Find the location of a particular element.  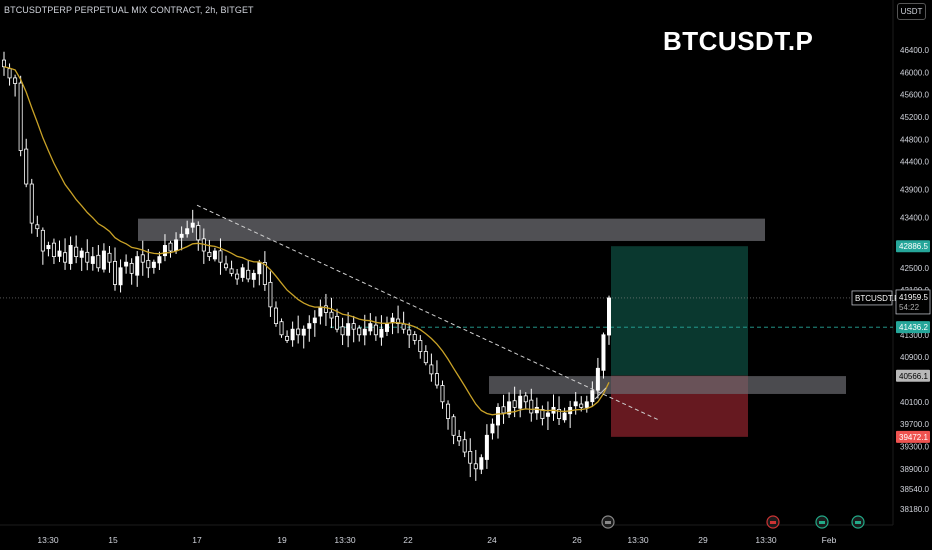

y-tick-label: 42500.0 is located at coordinates (914, 268).